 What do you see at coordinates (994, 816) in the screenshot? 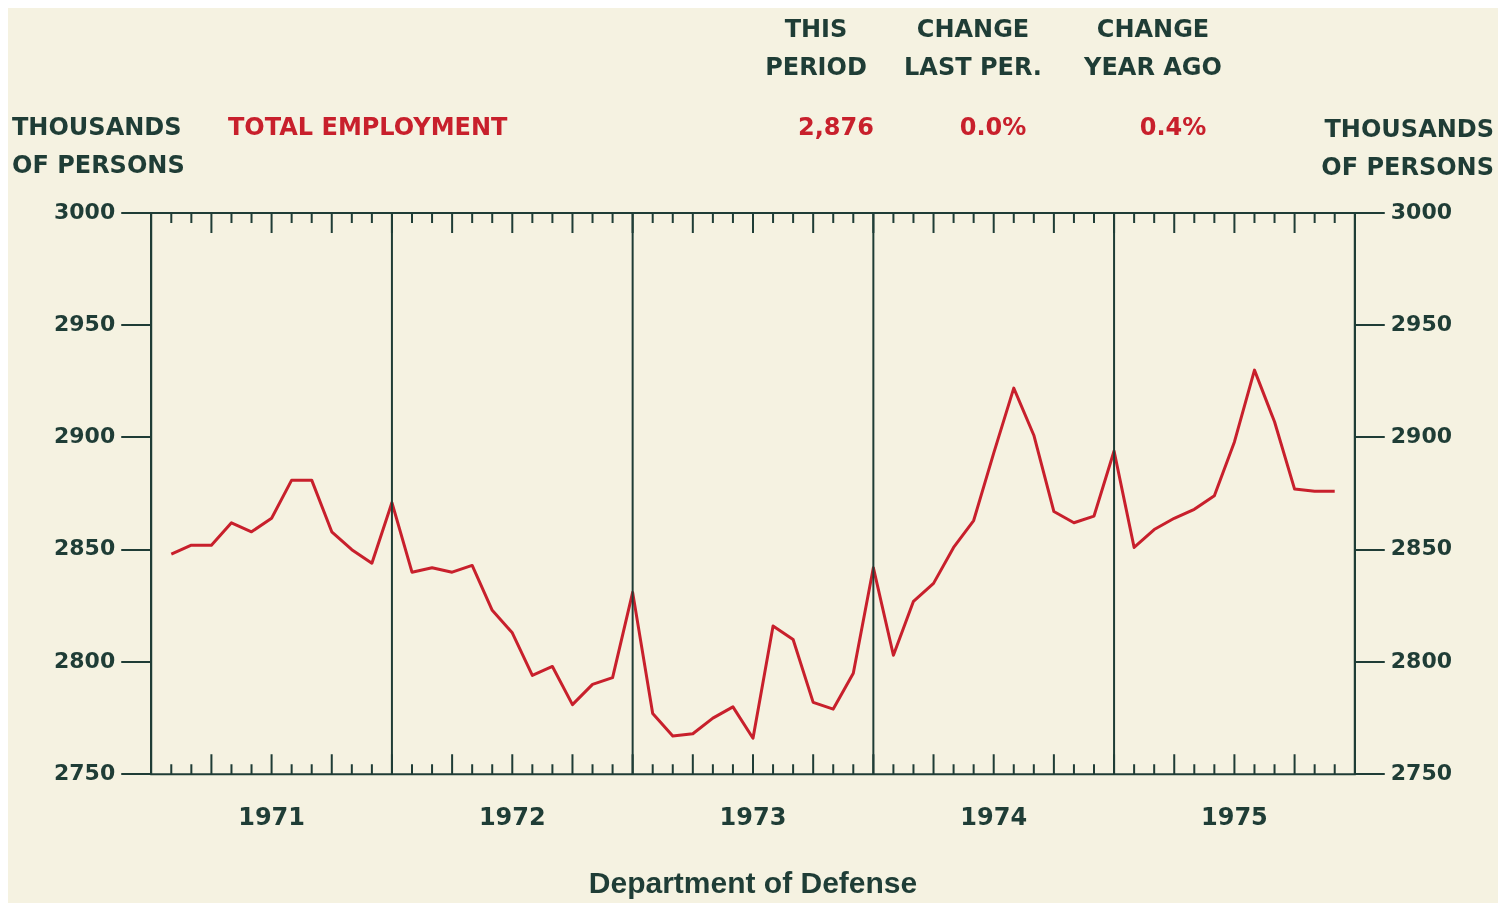
I see `x-tick-label: 1974` at bounding box center [994, 816].